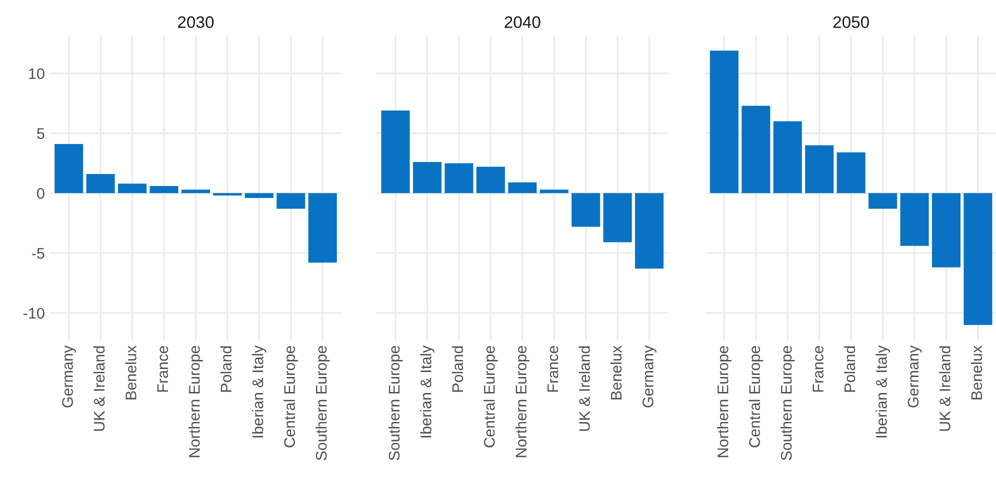 This screenshot has height=483, width=996. What do you see at coordinates (851, 22) in the screenshot?
I see `chart-title: 2050` at bounding box center [851, 22].